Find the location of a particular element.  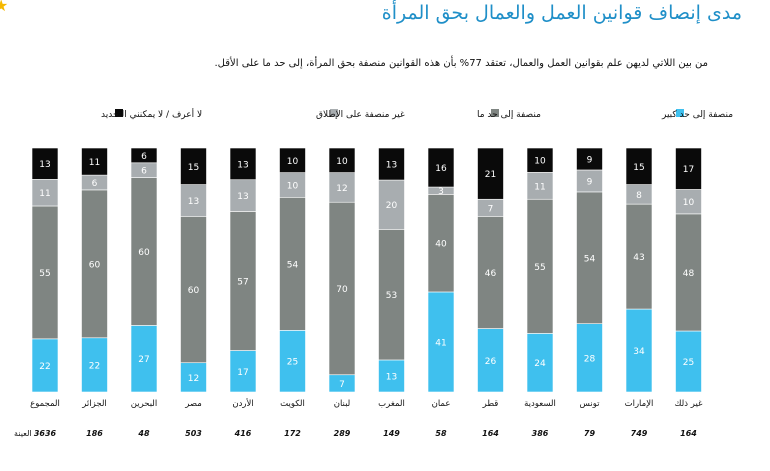

data-label: 12 is located at coordinates (193, 379).